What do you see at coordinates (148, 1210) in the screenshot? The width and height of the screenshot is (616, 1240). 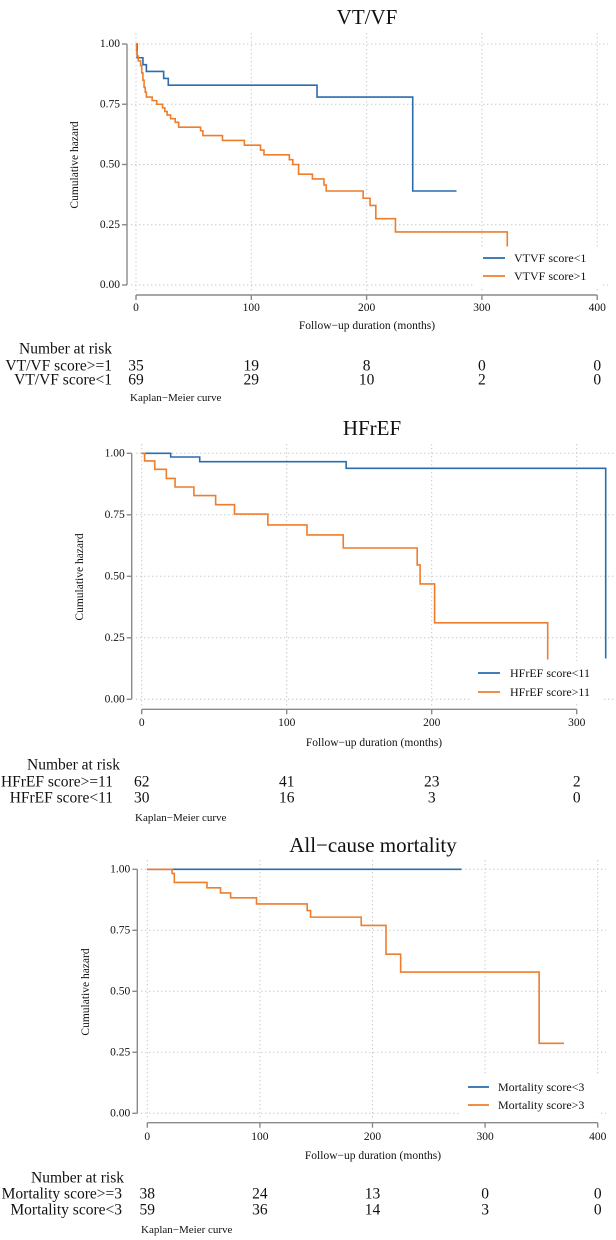 I see `risk-count: 59` at bounding box center [148, 1210].